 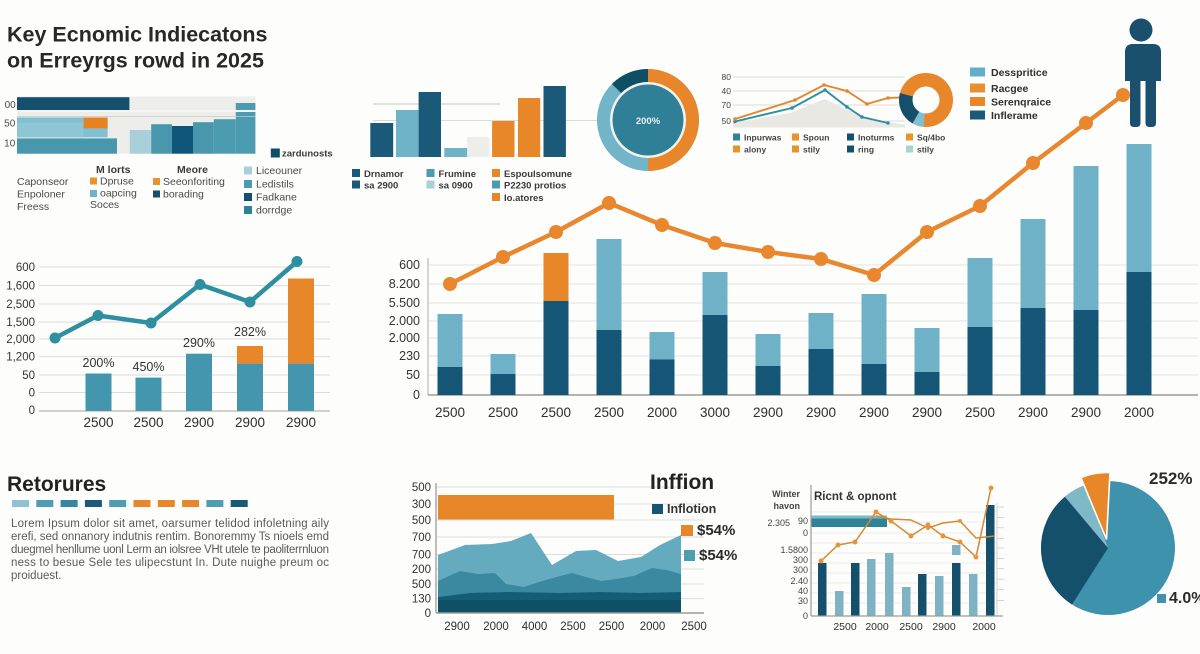 I want to click on svg-text: Inffion, so click(x=682, y=482).